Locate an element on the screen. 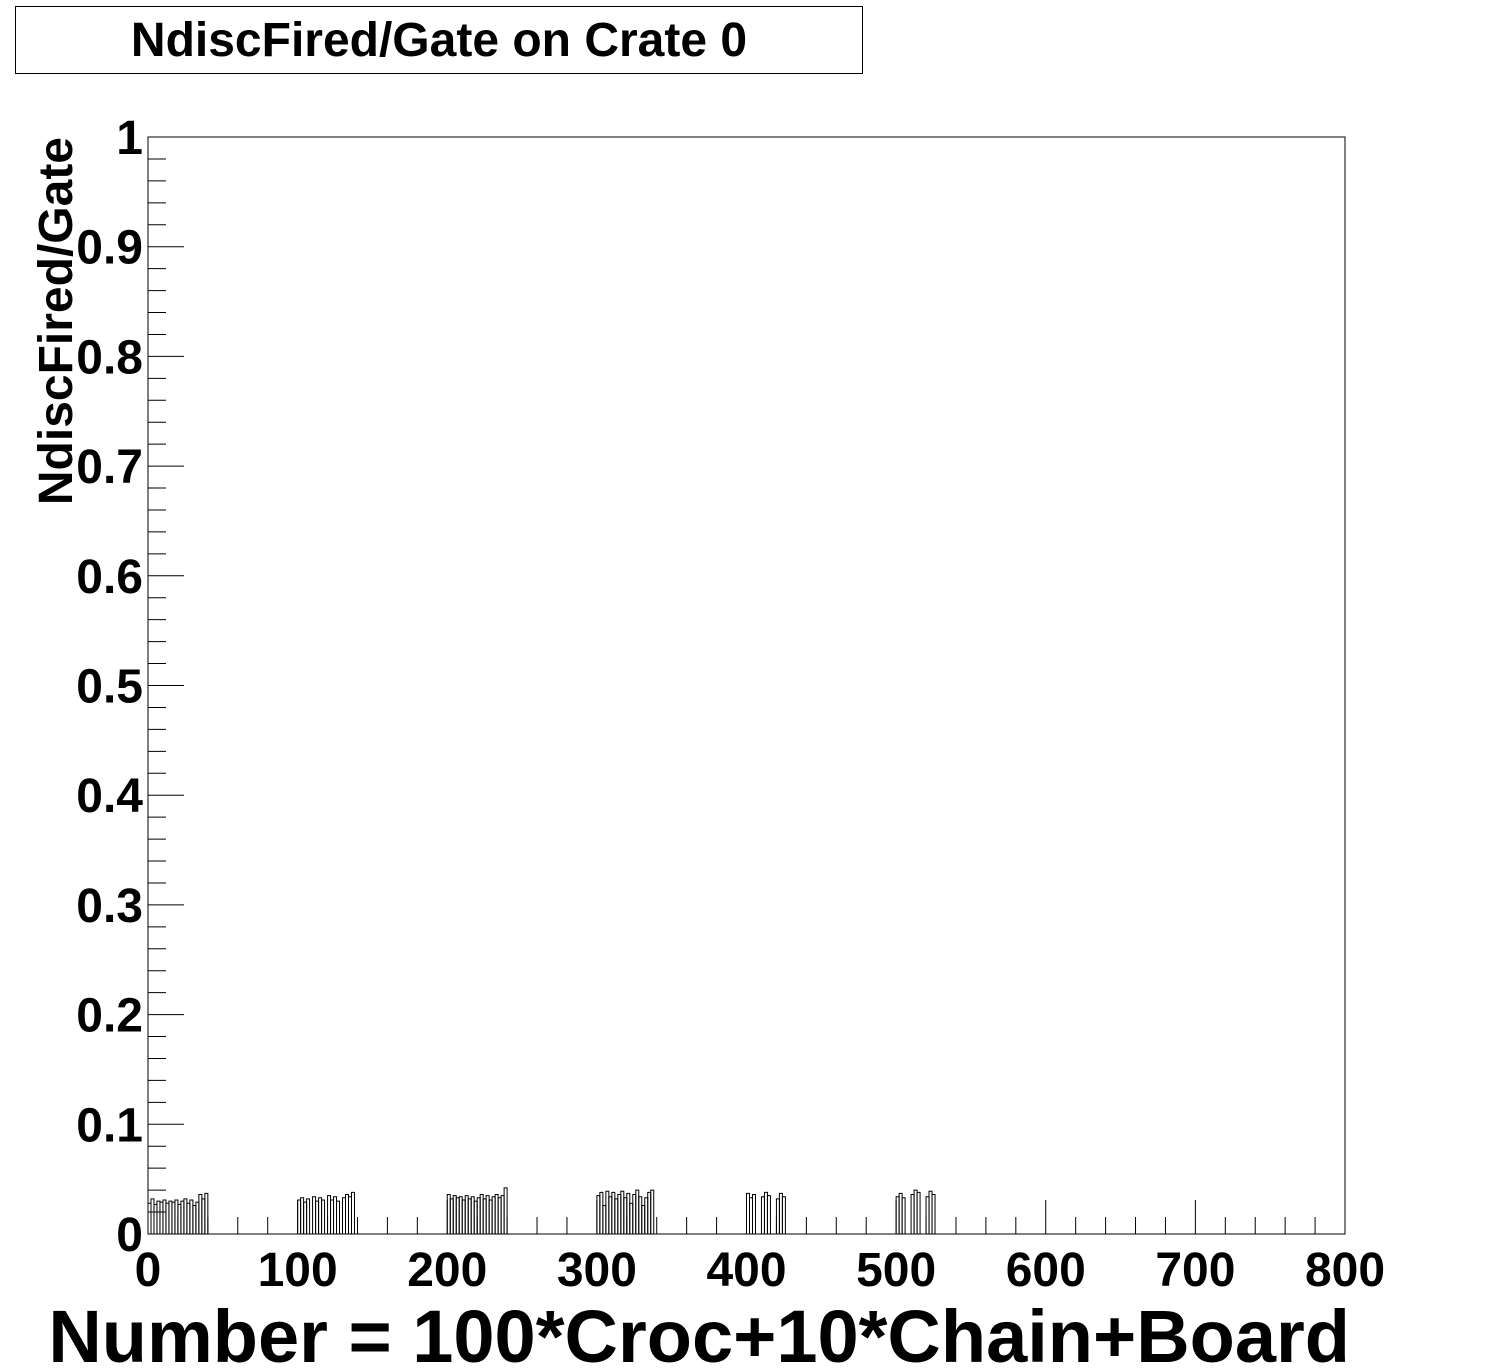 This screenshot has height=1372, width=1496. x-axis-title: Number = 100*Croc+10*Chain+Board is located at coordinates (699, 1333).